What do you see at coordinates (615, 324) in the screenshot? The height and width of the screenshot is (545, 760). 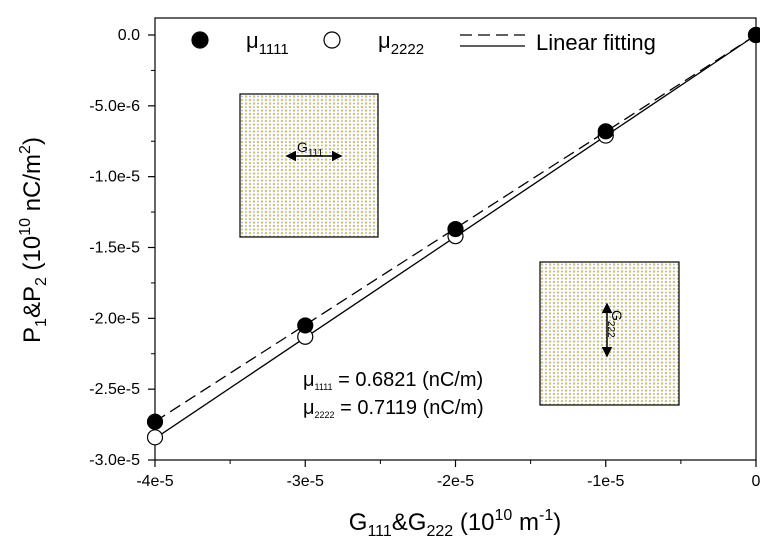 I see `inset-g222-label: G222` at bounding box center [615, 324].